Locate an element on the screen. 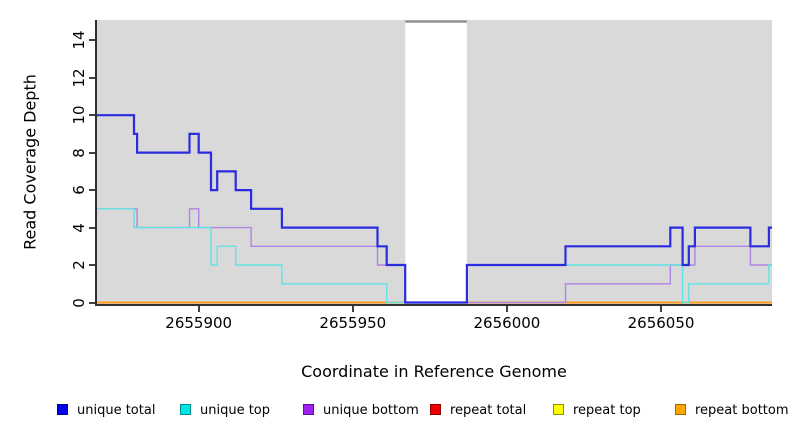  y-axis-line is located at coordinates (96, 163).